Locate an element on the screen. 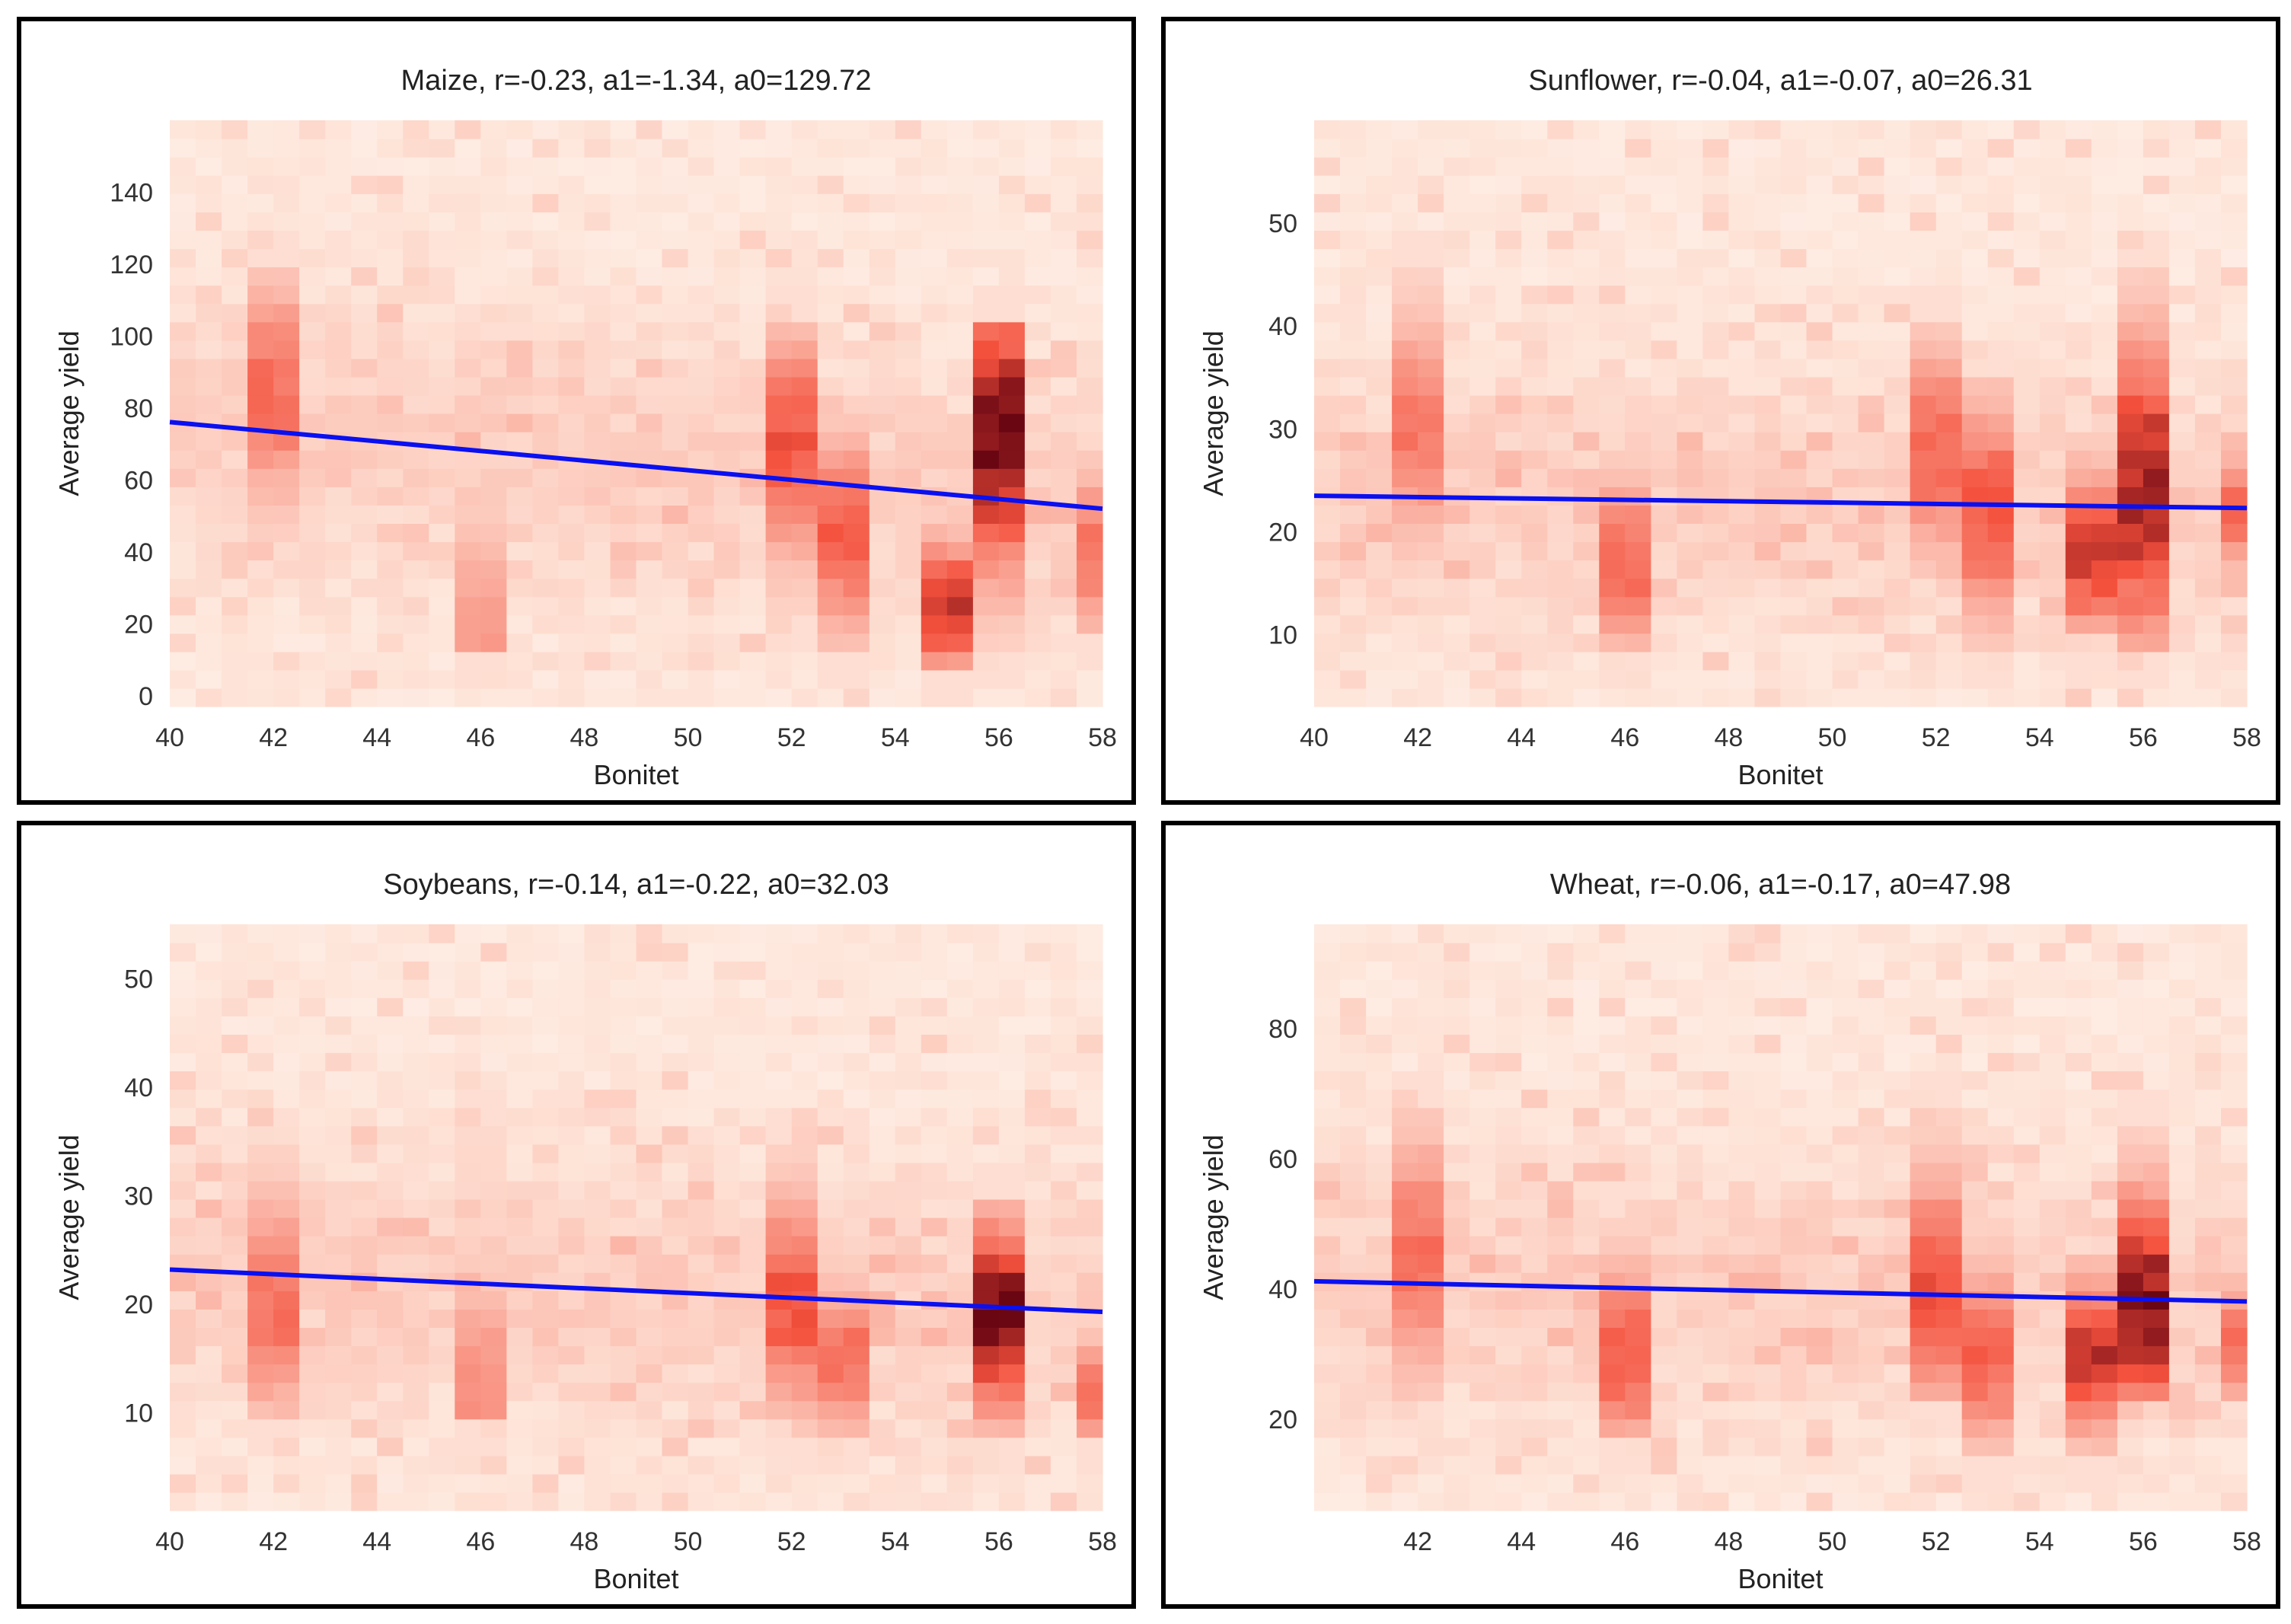 The width and height of the screenshot is (2291, 1624). chart-title: Sunflower, r=-0.04, a1=-0.07, a0=26.31 is located at coordinates (1780, 81).